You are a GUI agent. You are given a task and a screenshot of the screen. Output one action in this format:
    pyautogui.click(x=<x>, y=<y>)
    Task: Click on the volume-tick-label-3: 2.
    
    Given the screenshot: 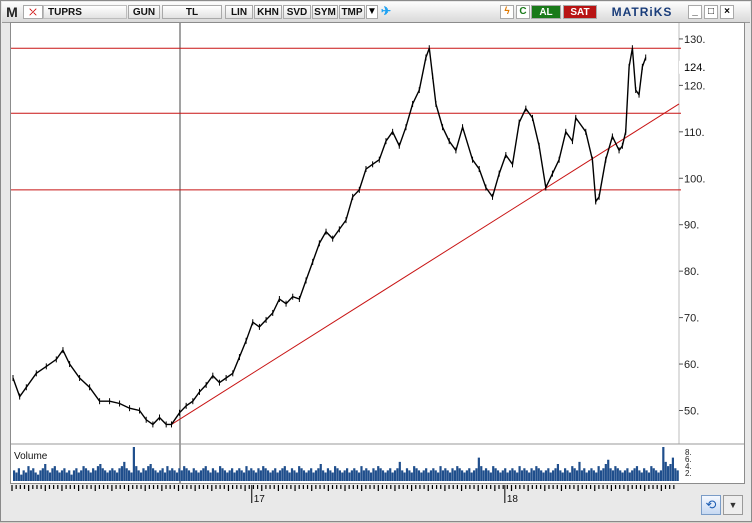 What is the action you would take?
    pyautogui.click(x=688, y=473)
    